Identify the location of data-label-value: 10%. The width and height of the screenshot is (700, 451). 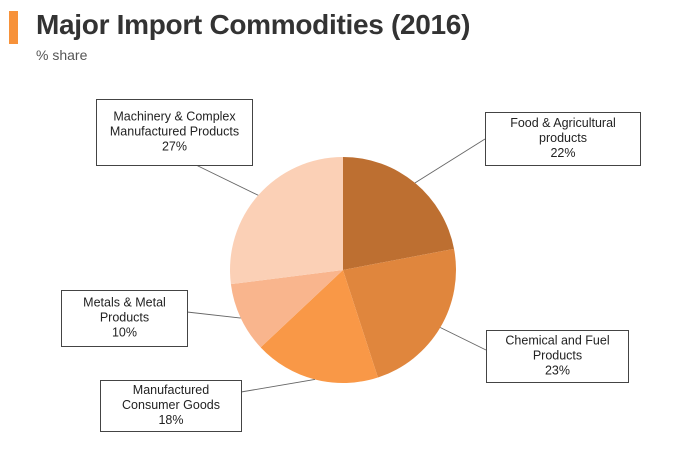
(124, 333).